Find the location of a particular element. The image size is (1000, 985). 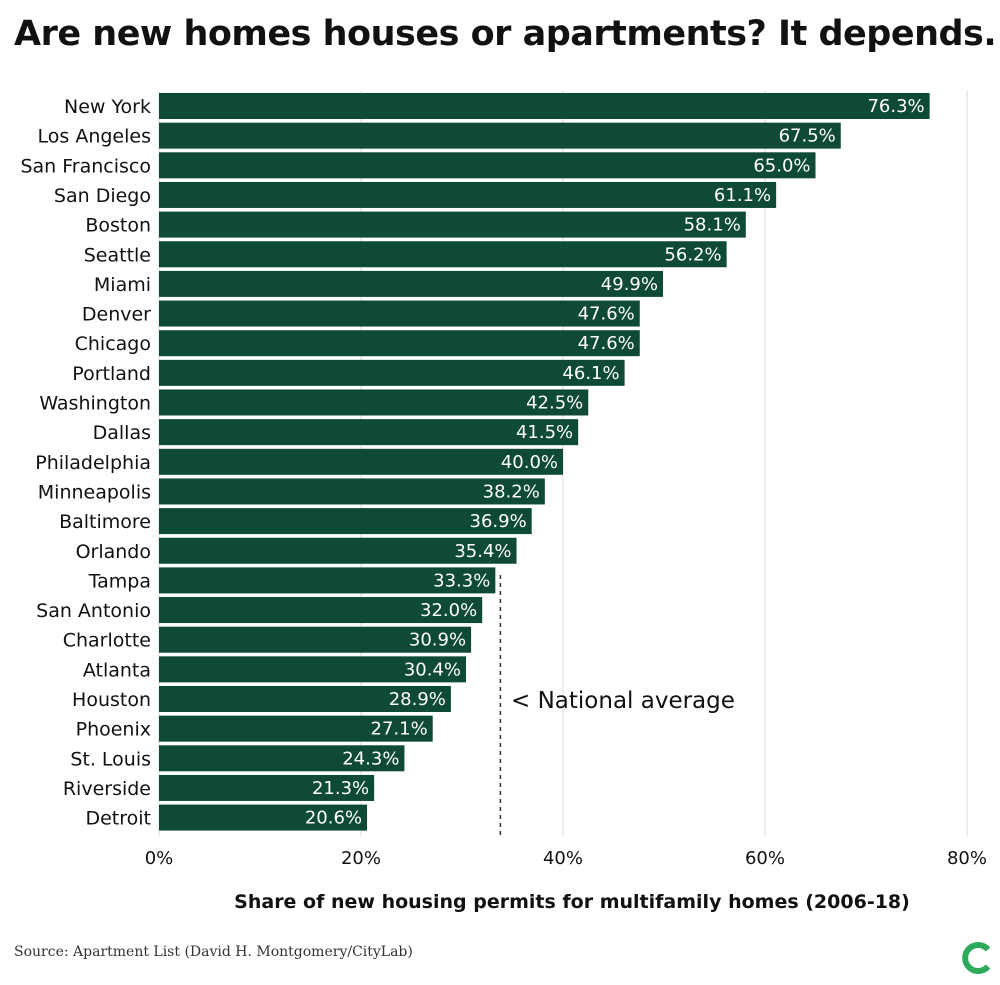

value-label: 38.2% is located at coordinates (511, 491).